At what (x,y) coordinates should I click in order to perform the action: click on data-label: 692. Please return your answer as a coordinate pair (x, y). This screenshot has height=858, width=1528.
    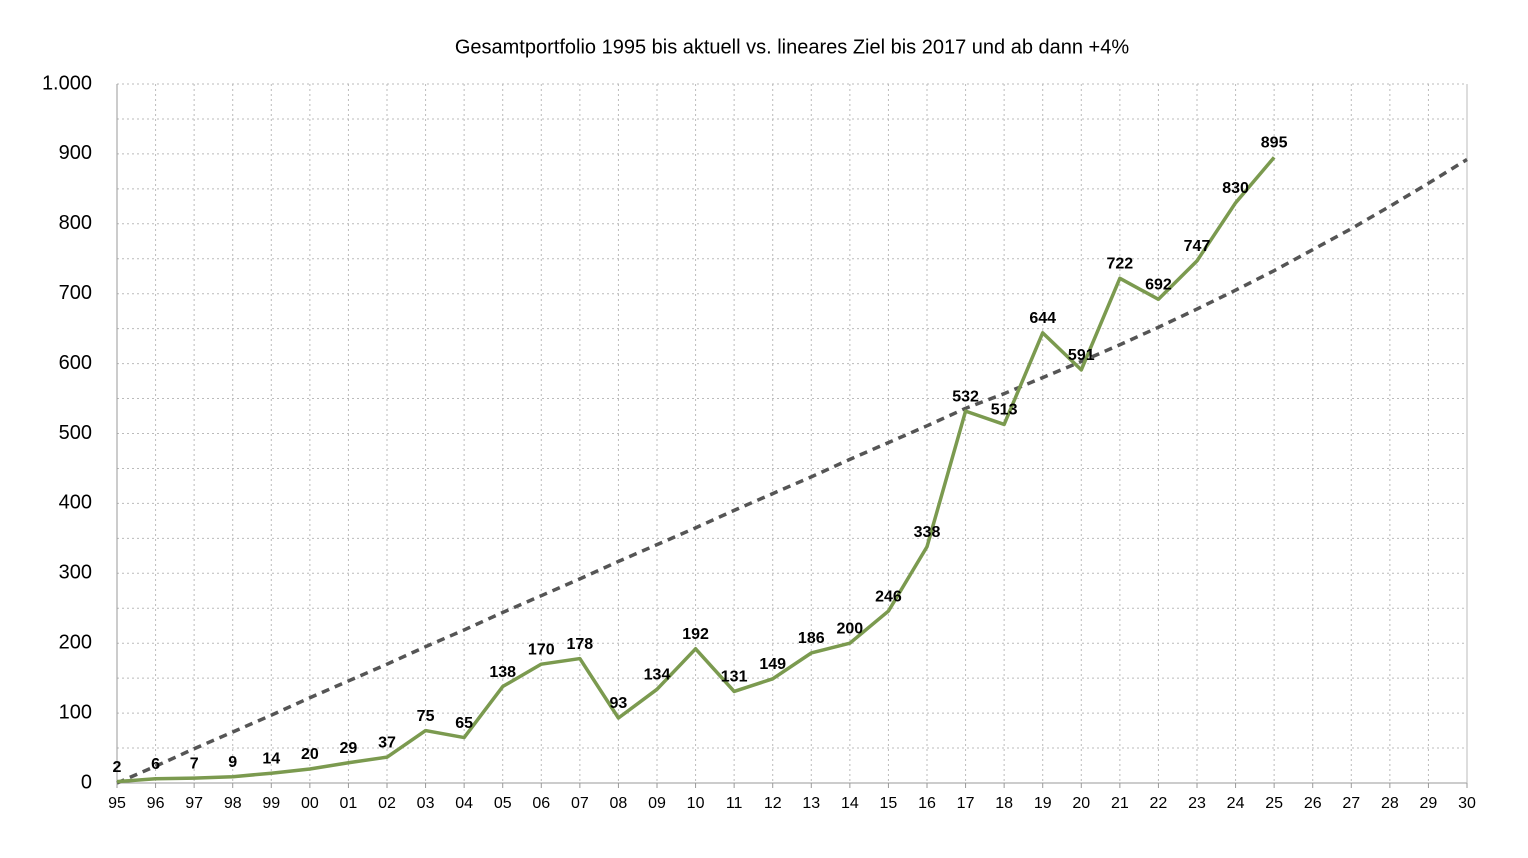
    Looking at the image, I should click on (1158, 285).